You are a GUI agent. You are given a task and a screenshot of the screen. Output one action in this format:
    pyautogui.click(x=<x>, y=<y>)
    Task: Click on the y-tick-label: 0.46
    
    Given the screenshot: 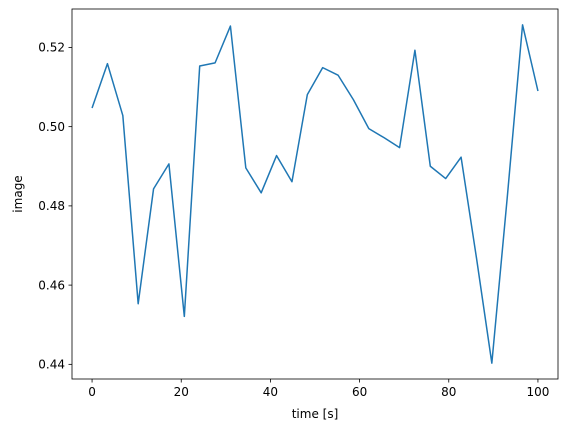 What is the action you would take?
    pyautogui.click(x=51, y=285)
    